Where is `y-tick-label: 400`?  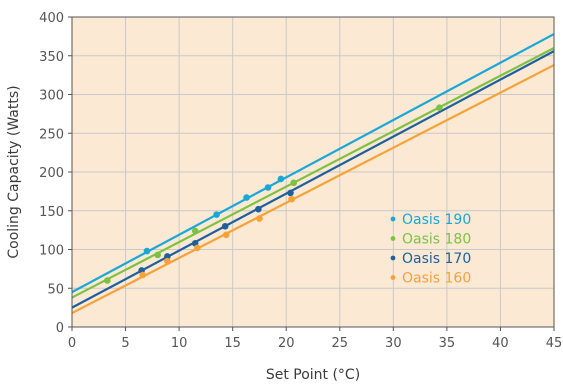
y-tick-label: 400 is located at coordinates (51, 18).